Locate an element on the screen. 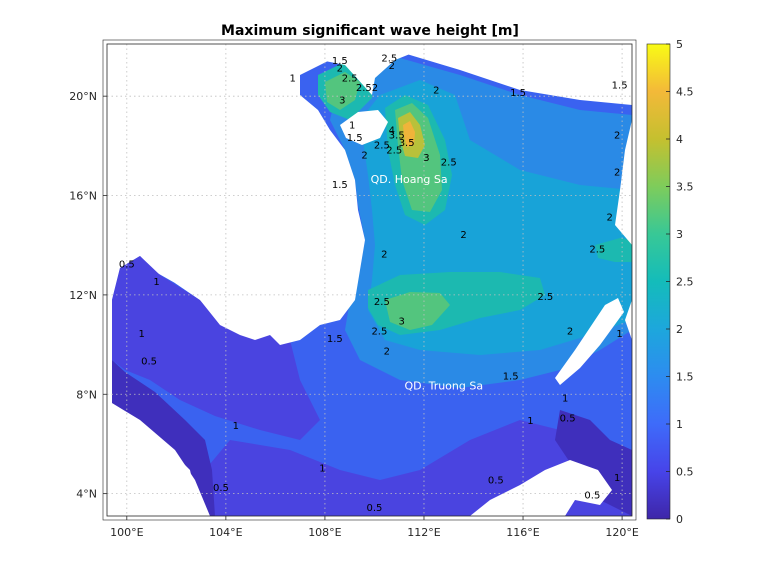  sea-level-peak-south is located at coordinates (417, 311).